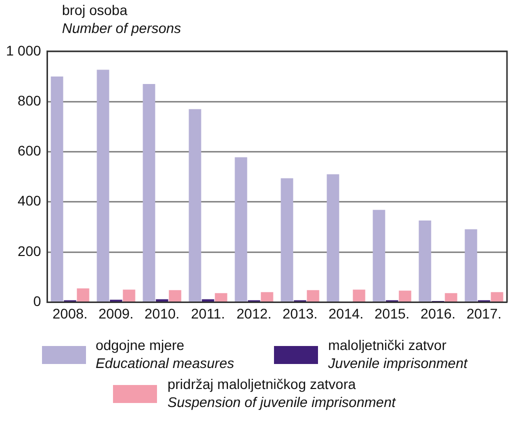  I want to click on x-tick-label: 2014., so click(346, 313).